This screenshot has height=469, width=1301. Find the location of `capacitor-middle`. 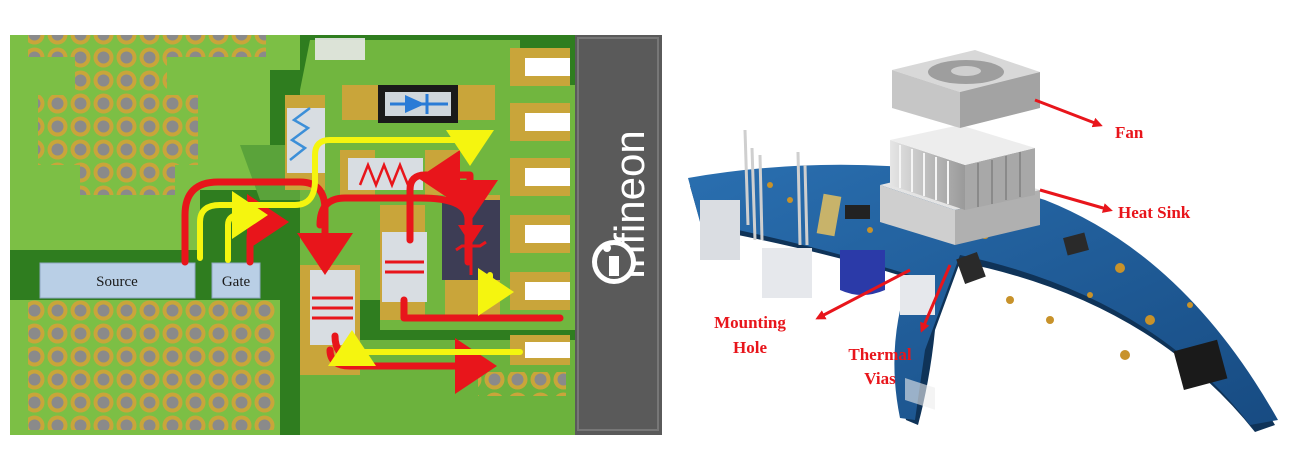

capacitor-middle is located at coordinates (404, 267).